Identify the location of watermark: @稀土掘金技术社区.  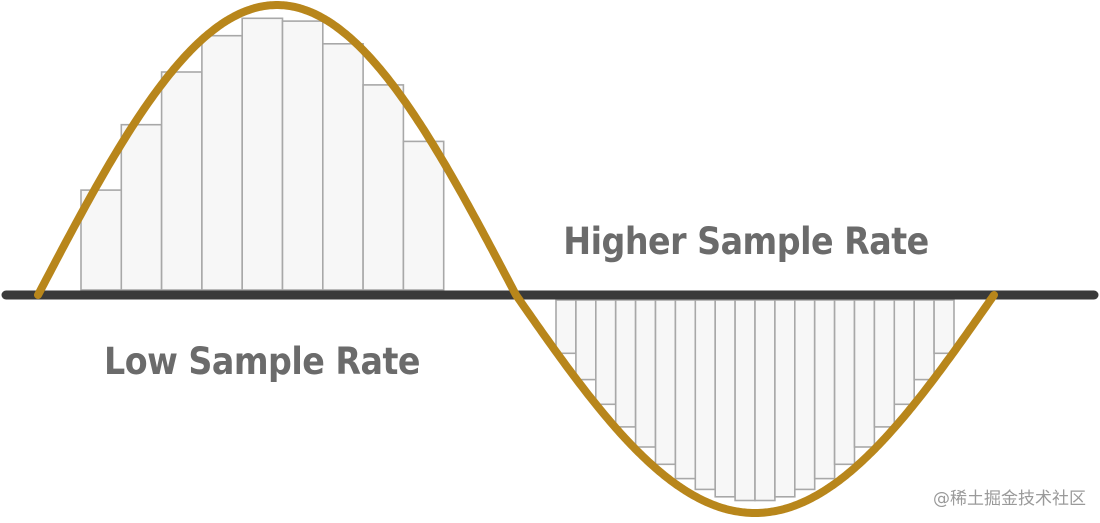
(1009, 499).